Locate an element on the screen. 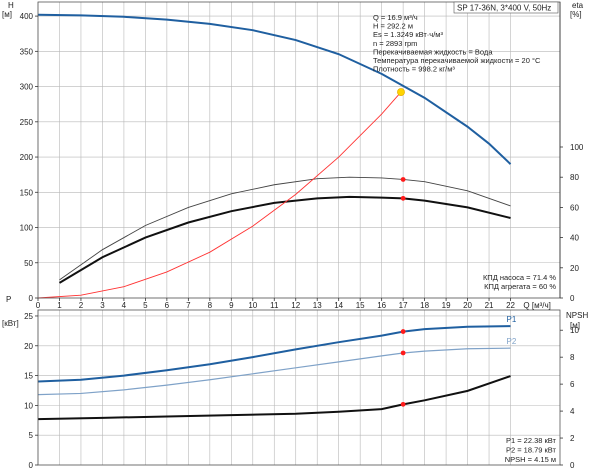 This screenshot has width=600, height=474. npsh-axis-unit-bottom: [м] is located at coordinates (575, 325).